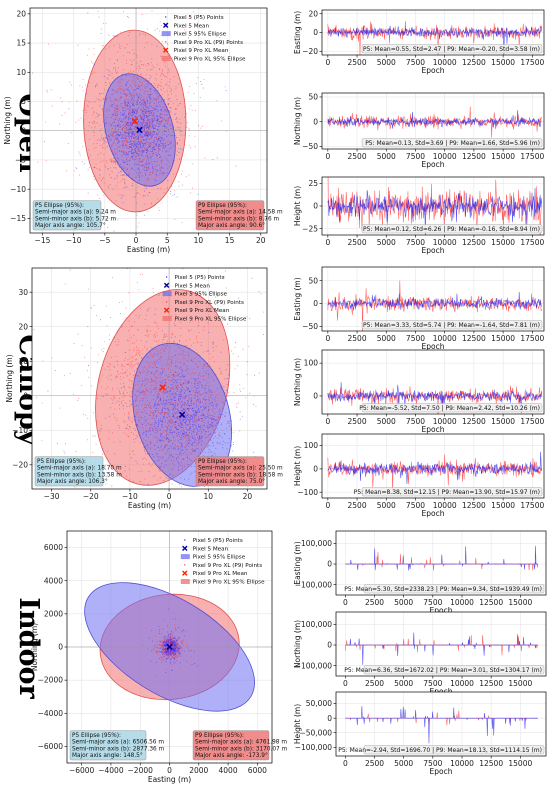  I want to click on box-line: P5 Ellipse (95%):, so click(59, 206).